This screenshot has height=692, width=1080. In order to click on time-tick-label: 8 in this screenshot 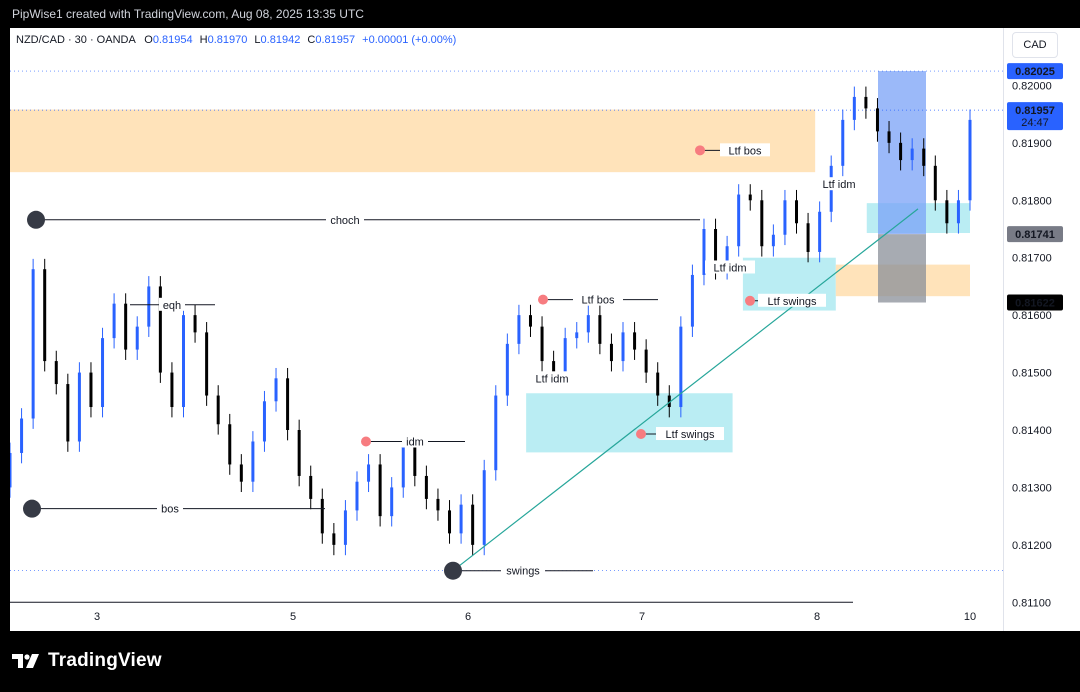, I will do `click(817, 617)`.